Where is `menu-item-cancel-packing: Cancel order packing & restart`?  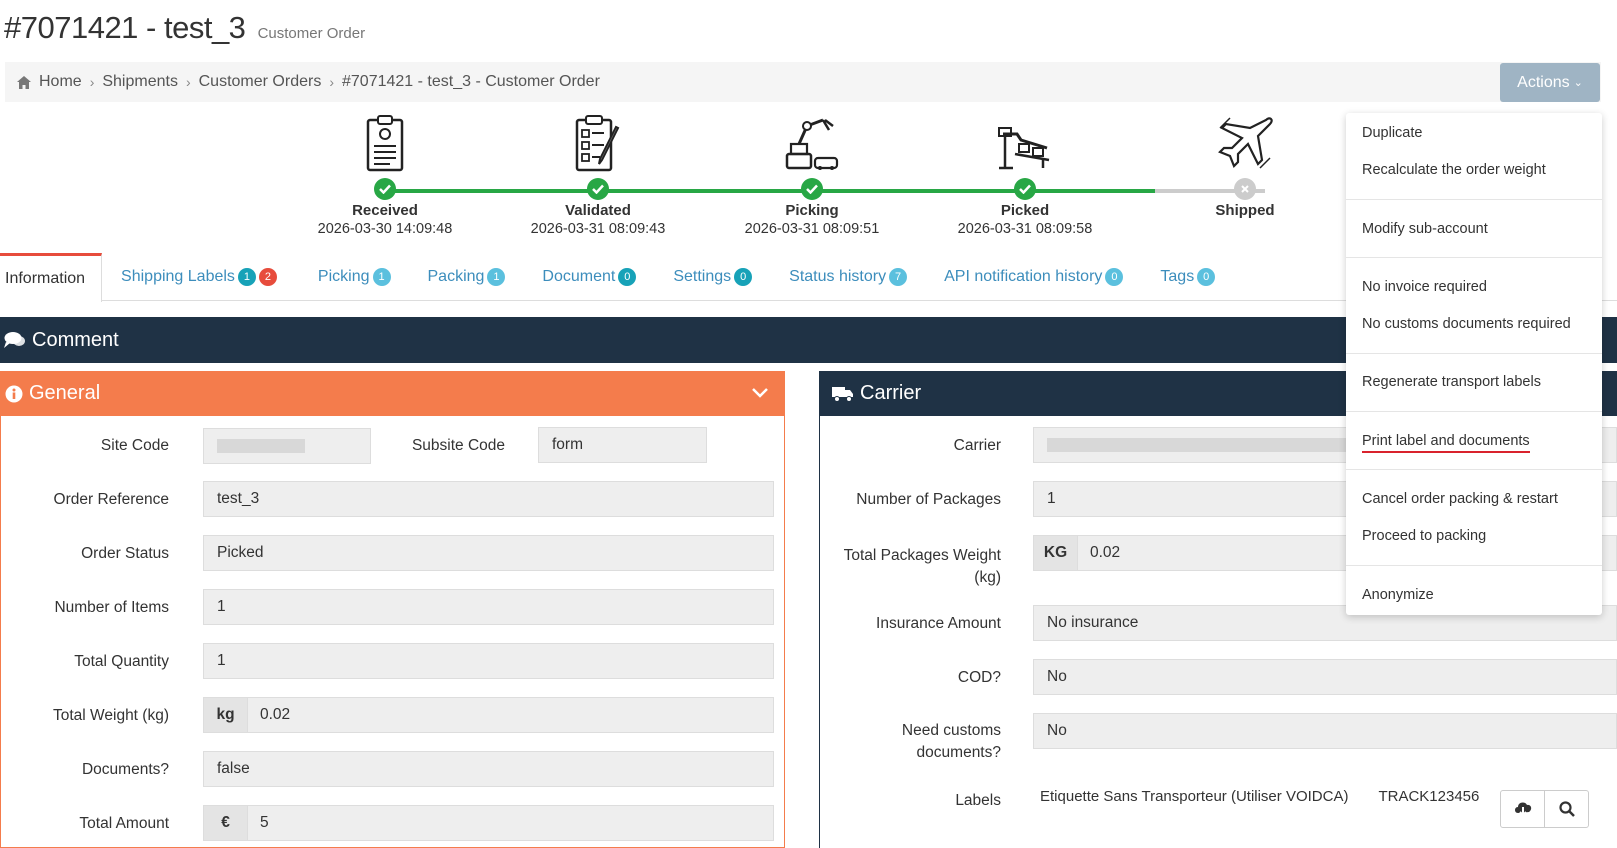 menu-item-cancel-packing: Cancel order packing & restart is located at coordinates (1460, 499).